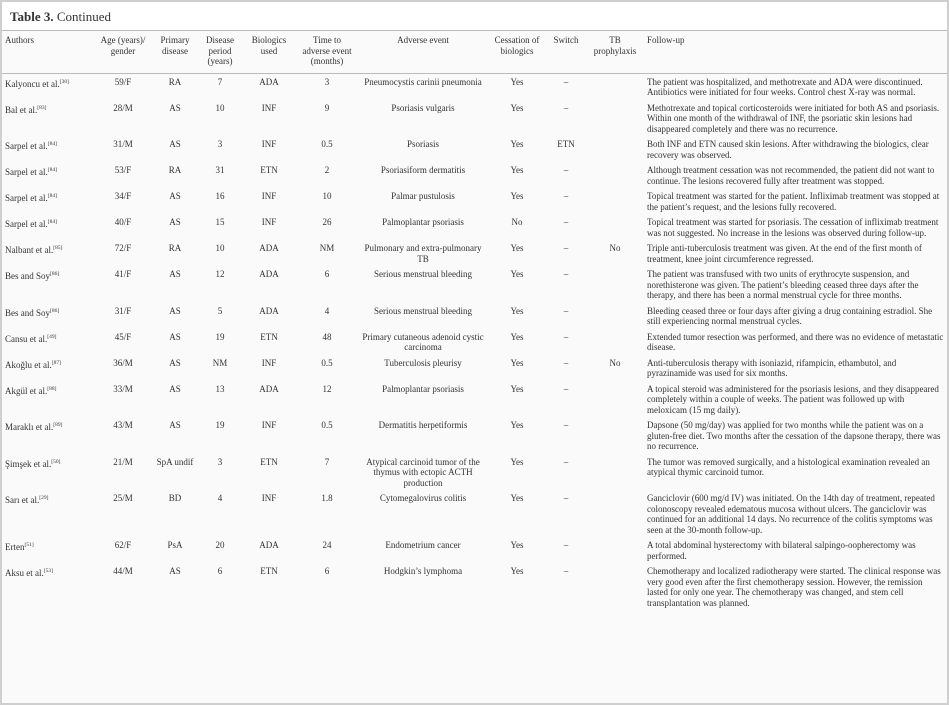 Image resolution: width=949 pixels, height=705 pixels. Describe the element at coordinates (269, 571) in the screenshot. I see `cell: ETN` at that location.